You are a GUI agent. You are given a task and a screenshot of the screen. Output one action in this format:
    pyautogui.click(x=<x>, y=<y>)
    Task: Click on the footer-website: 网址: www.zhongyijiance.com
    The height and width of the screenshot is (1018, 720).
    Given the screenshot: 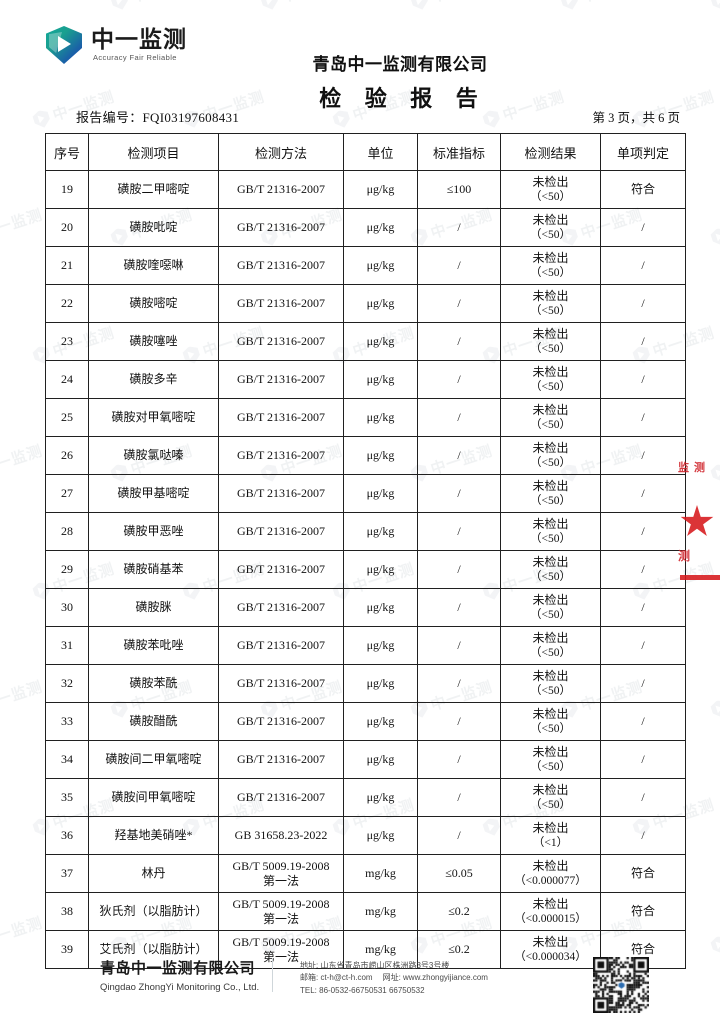 What is the action you would take?
    pyautogui.click(x=435, y=978)
    